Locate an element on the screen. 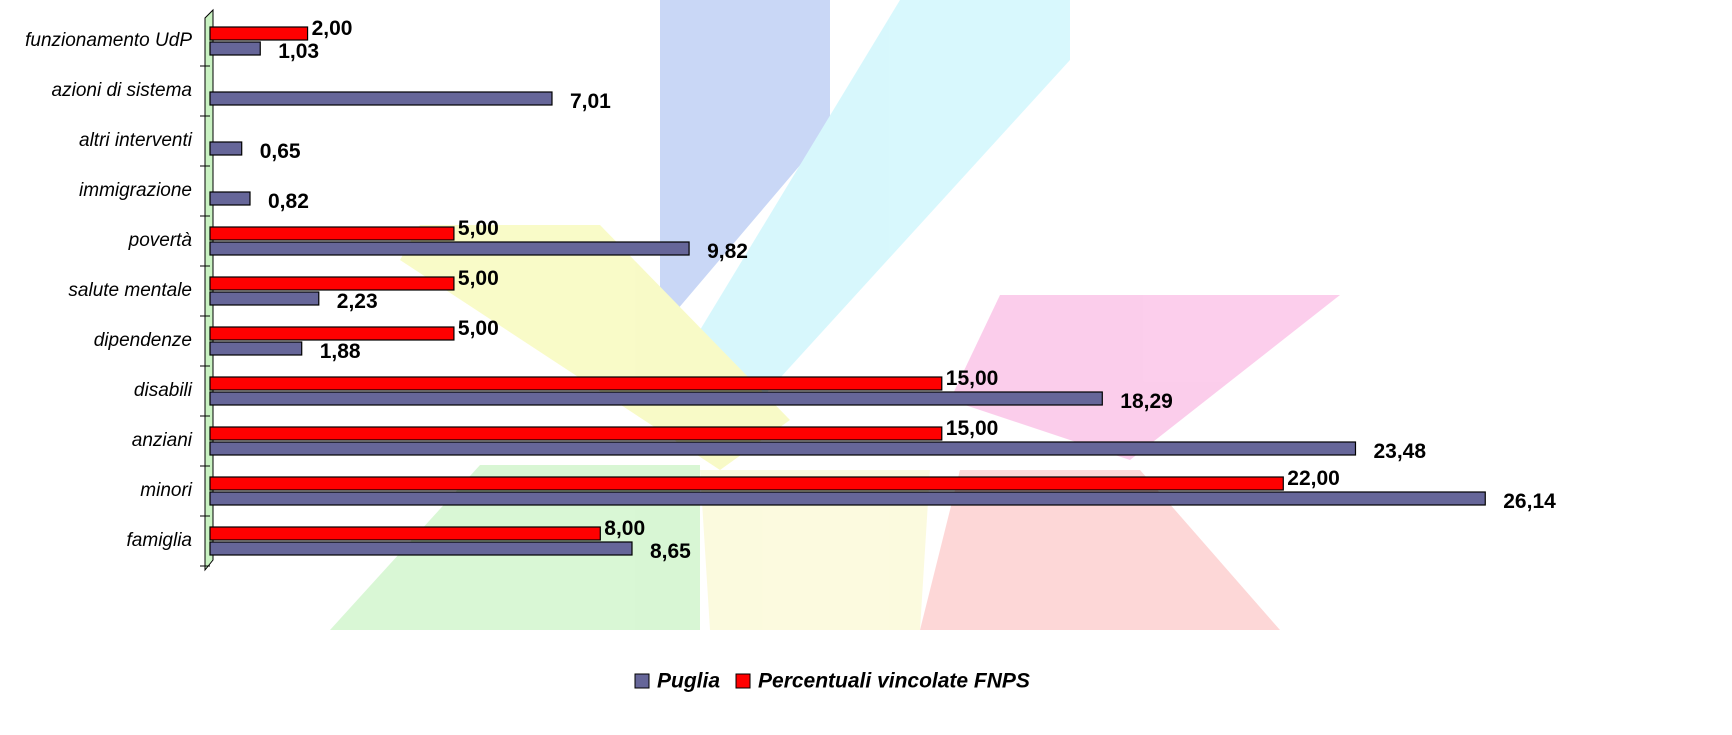 The width and height of the screenshot is (1732, 735). value-label: 0,82 is located at coordinates (288, 201).